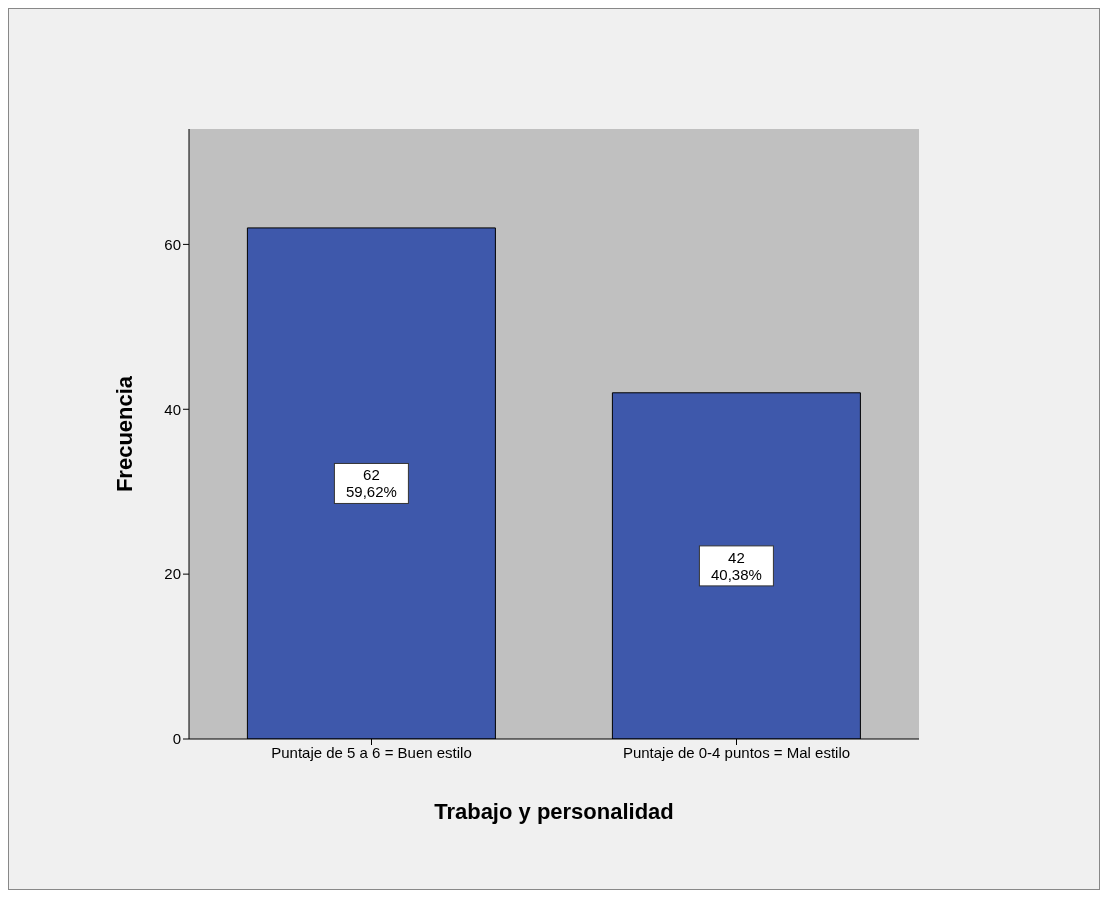 Image resolution: width=1108 pixels, height=898 pixels. Describe the element at coordinates (371, 752) in the screenshot. I see `x-tick-label: Puntaje de 5 a 6 = Buen estilo` at that location.